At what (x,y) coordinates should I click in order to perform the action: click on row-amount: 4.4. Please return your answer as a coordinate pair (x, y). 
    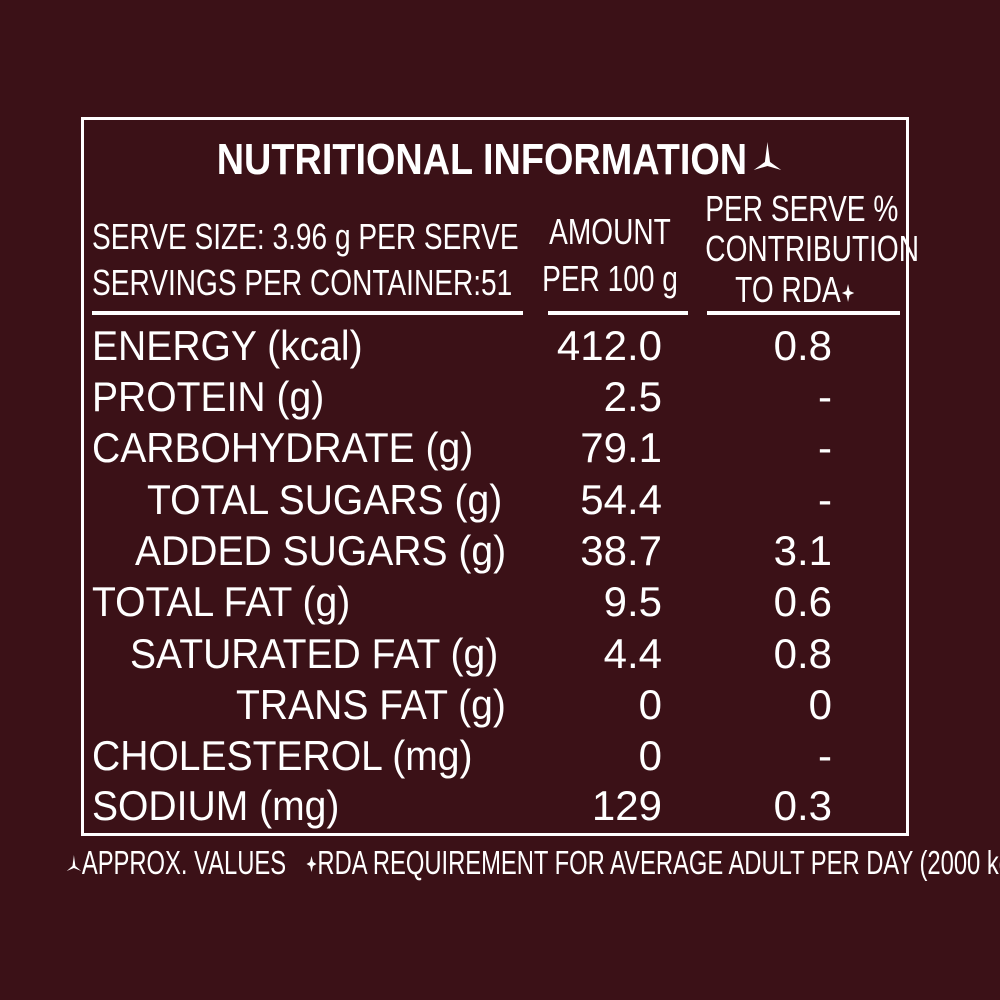
    Looking at the image, I should click on (632, 653).